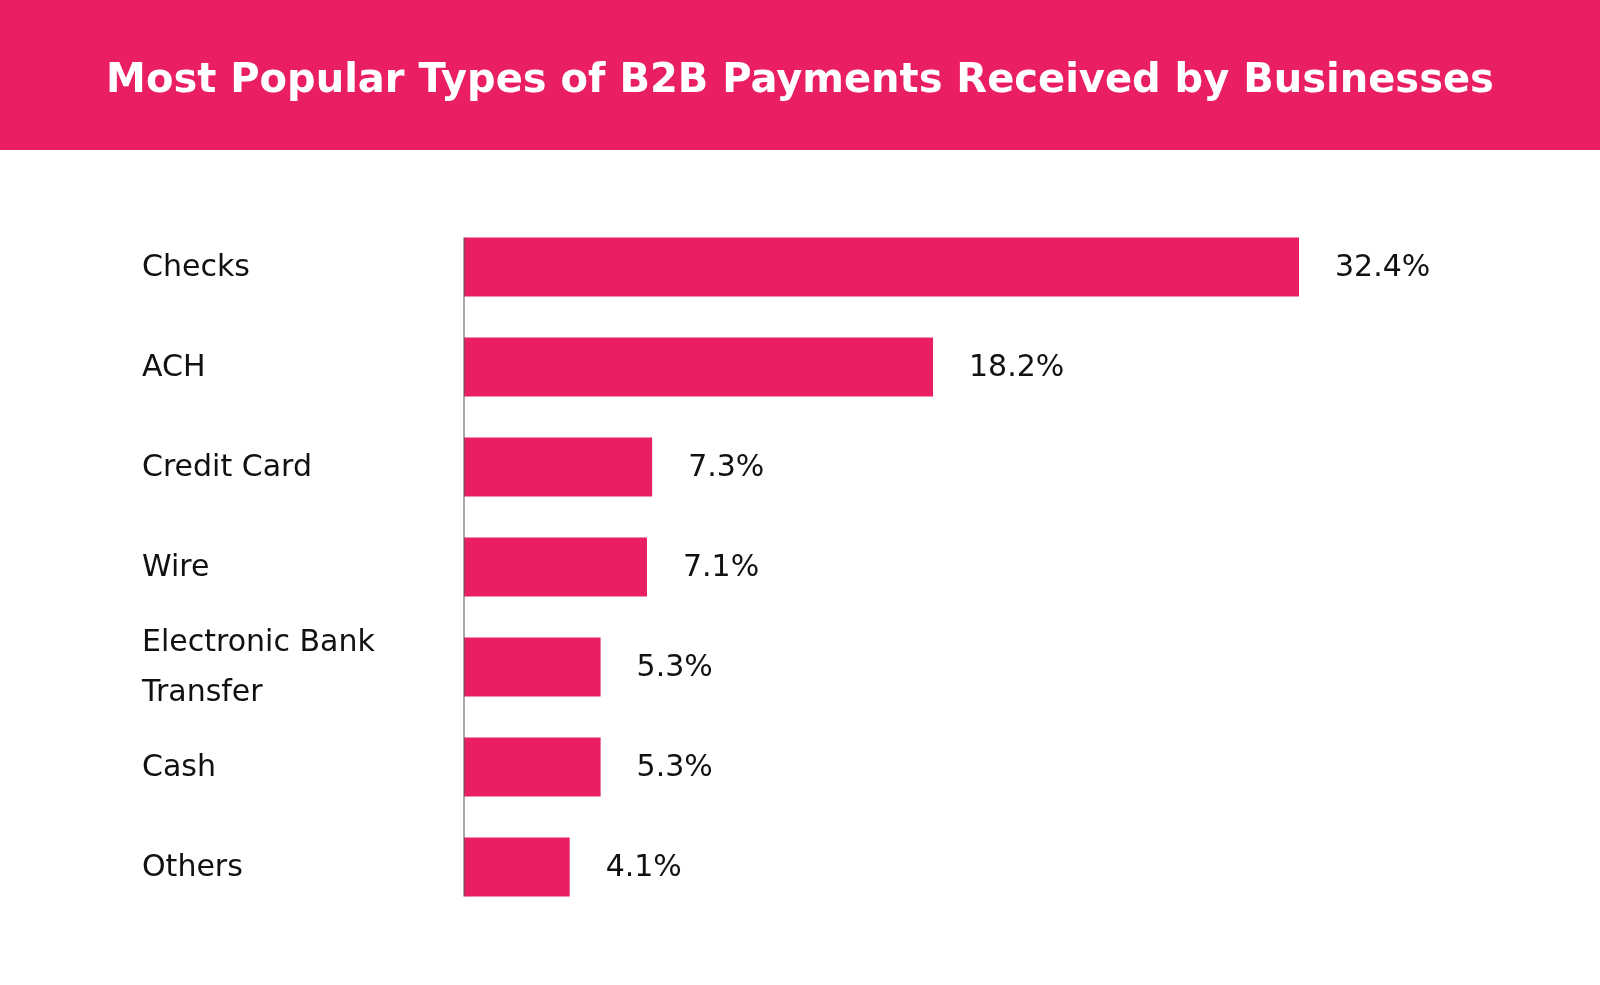 This screenshot has width=1600, height=985. What do you see at coordinates (174, 365) in the screenshot?
I see `y-tick-label: ACH` at bounding box center [174, 365].